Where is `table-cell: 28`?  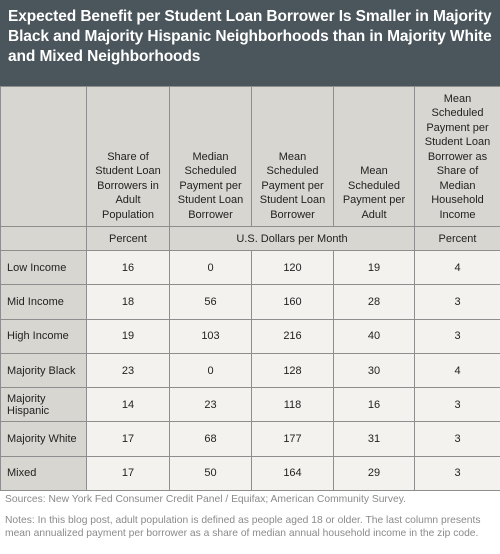 table-cell: 28 is located at coordinates (374, 302).